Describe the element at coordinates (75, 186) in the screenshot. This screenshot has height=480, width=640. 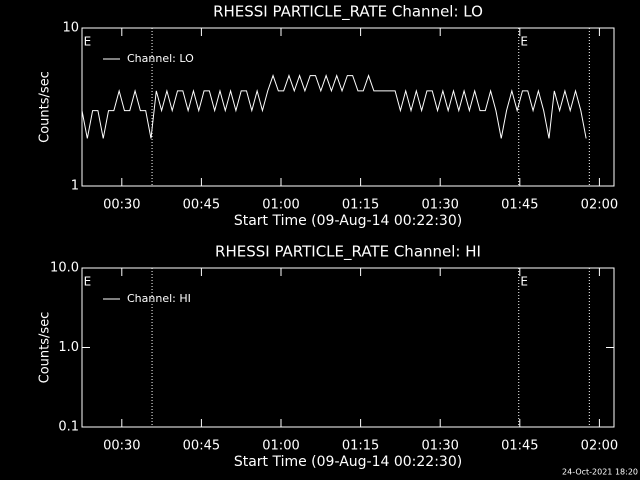
I see `y-tick-label: 1` at that location.